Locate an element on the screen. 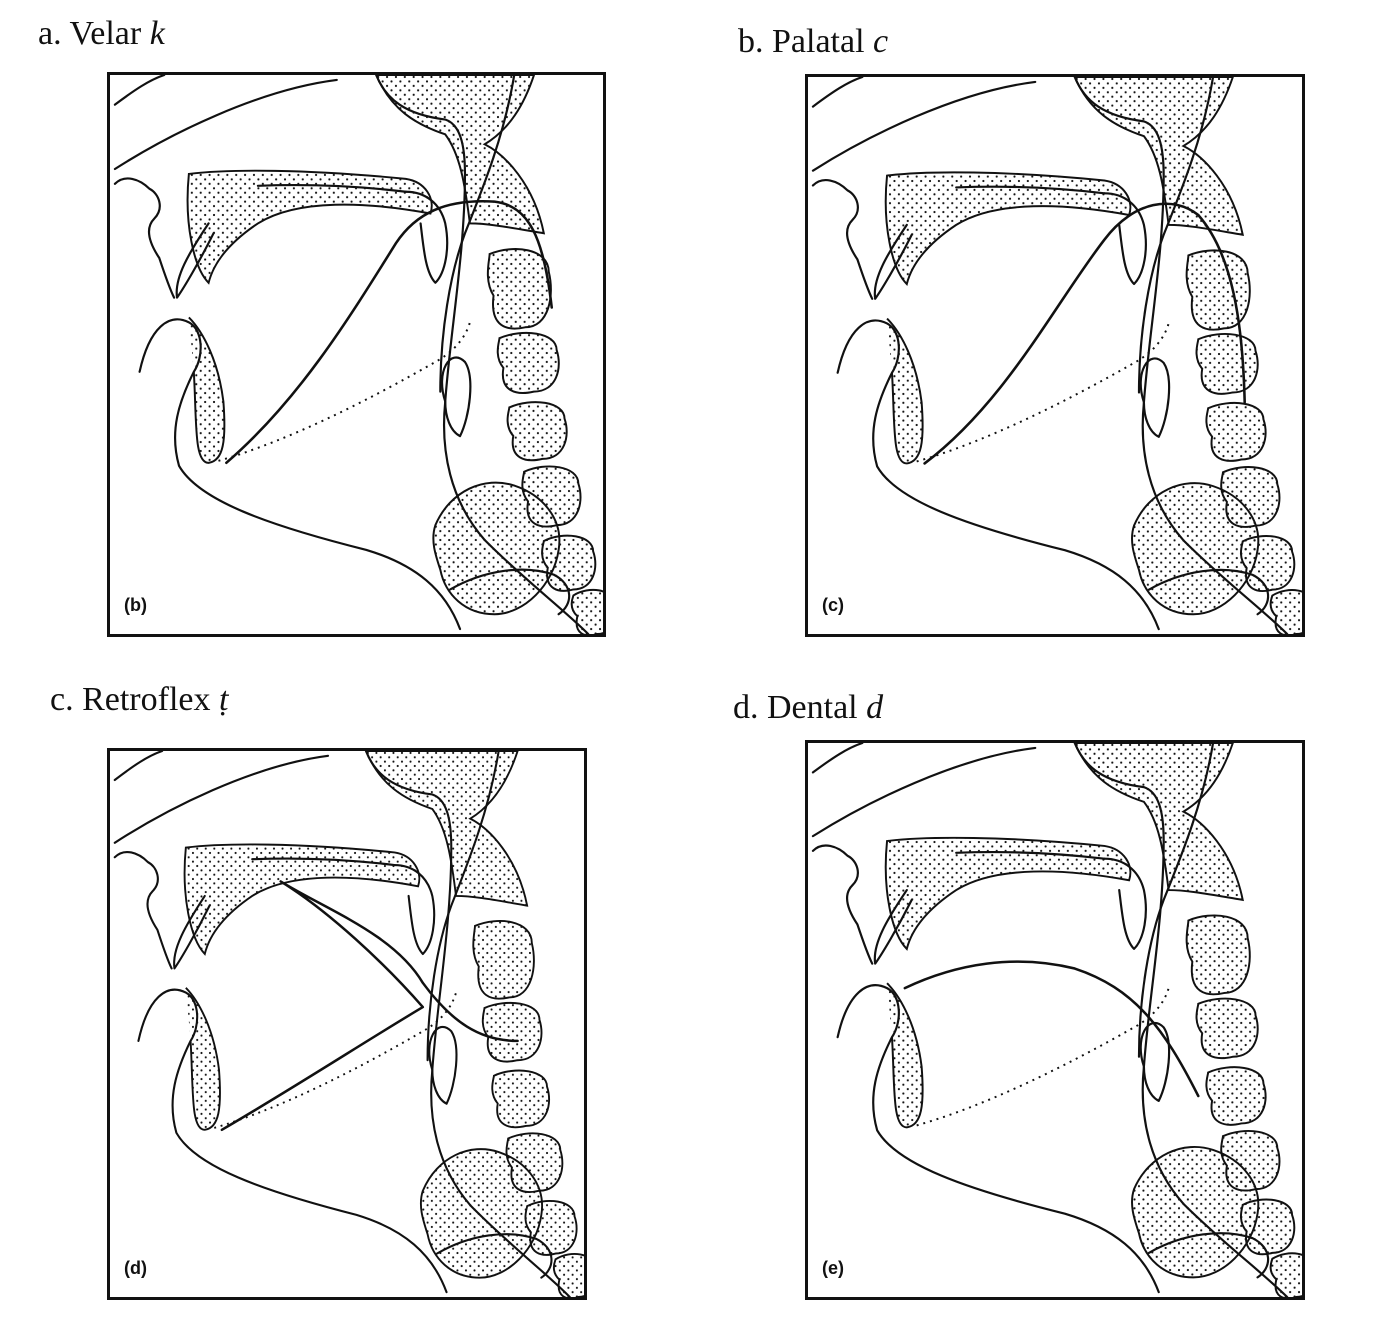  caption-label: Dental is located at coordinates (812, 707).